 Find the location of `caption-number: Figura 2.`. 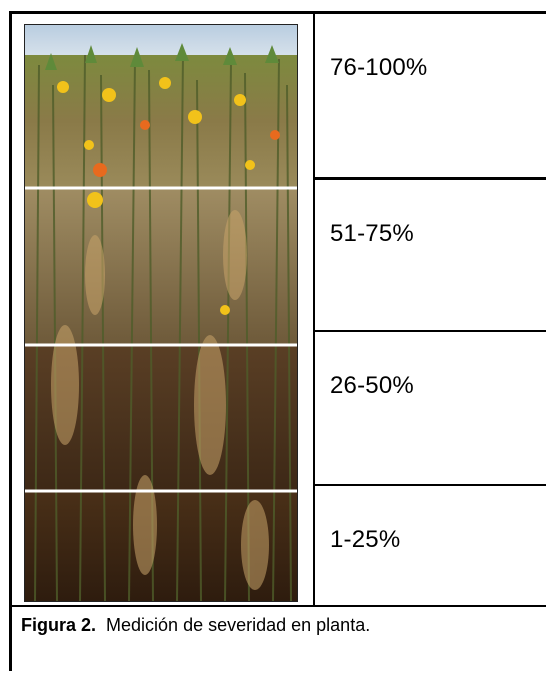

caption-number: Figura 2. is located at coordinates (59, 625).